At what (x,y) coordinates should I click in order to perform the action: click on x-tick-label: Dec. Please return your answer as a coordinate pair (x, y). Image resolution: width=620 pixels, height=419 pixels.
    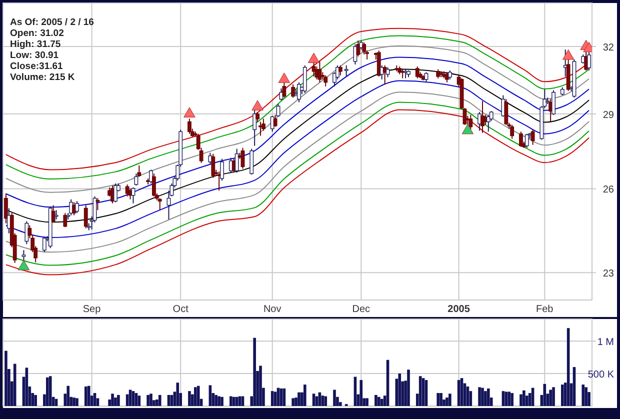
    Looking at the image, I should click on (361, 309).